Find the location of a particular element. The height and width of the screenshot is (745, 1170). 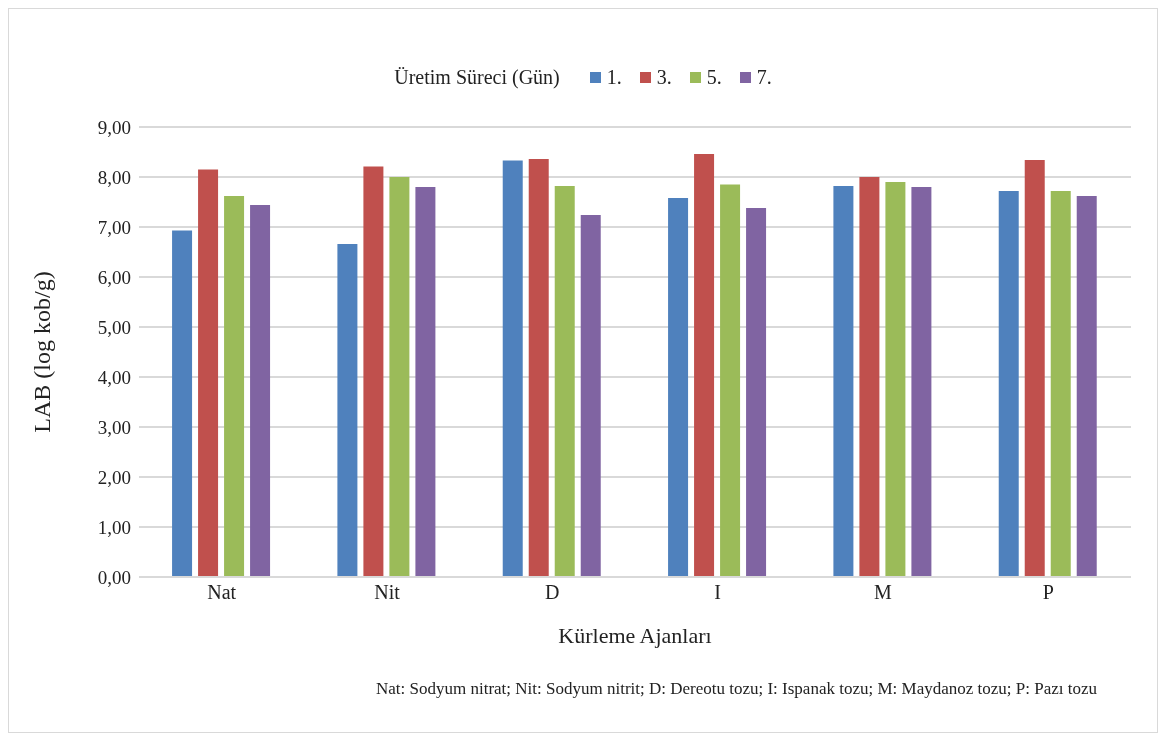

y-tick-label: 5,00 is located at coordinates (114, 327).